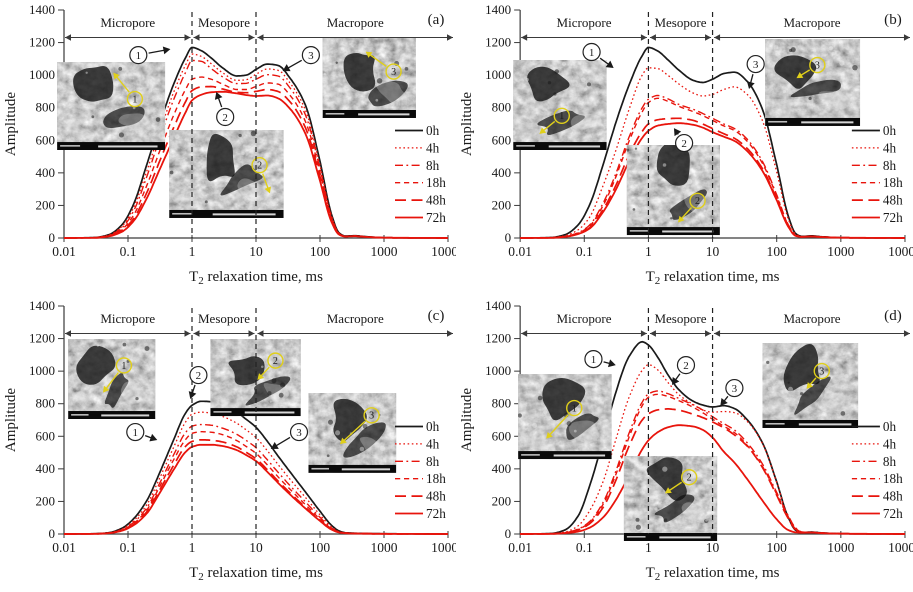  What do you see at coordinates (11, 124) in the screenshot?
I see `y-axis-title: Amplitude` at bounding box center [11, 124].